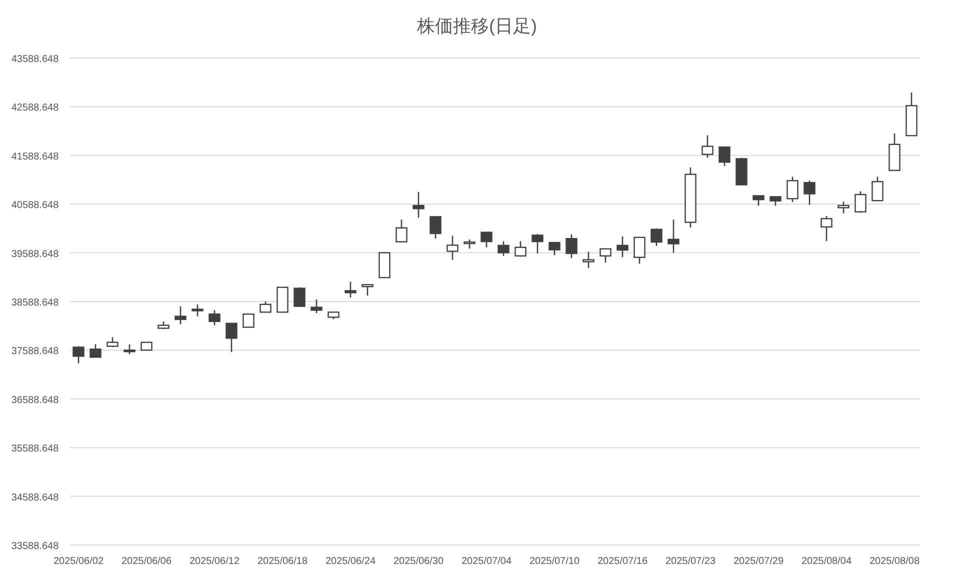  Describe the element at coordinates (35, 498) in the screenshot. I see `y-tick-label: 34588.648` at that location.